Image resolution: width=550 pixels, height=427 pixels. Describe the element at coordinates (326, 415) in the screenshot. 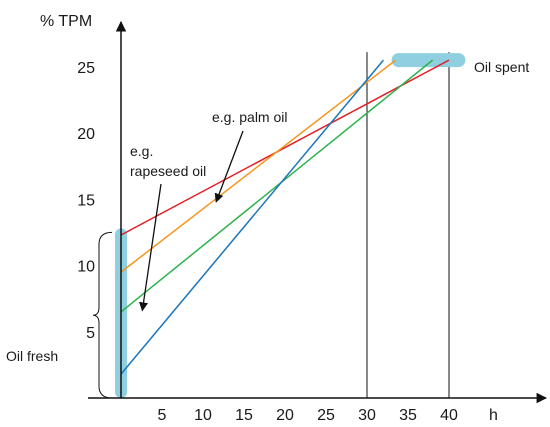

I see `x-tick-label: 25` at that location.